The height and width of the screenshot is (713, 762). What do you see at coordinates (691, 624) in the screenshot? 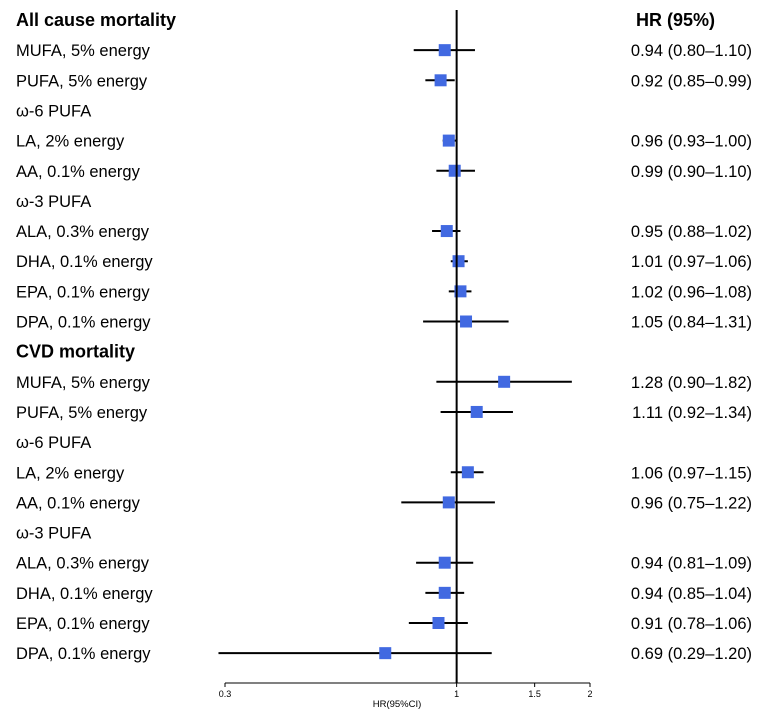
I see `hr-value: 0.91 (0.78–1.06)` at bounding box center [691, 624].